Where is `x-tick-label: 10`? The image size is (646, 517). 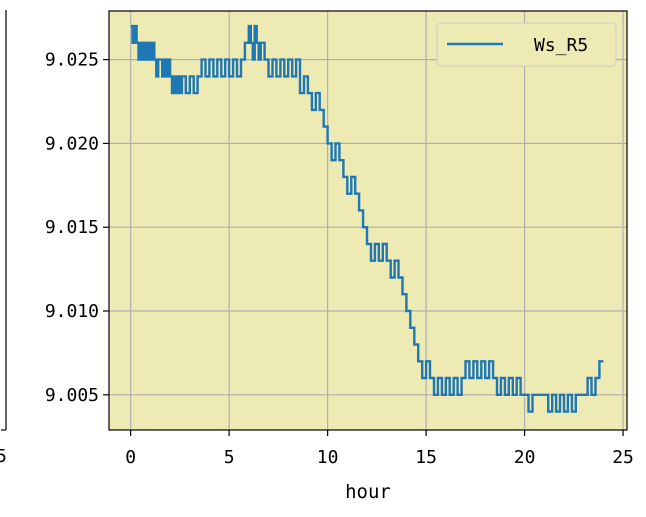 x-tick-label: 10 is located at coordinates (328, 457).